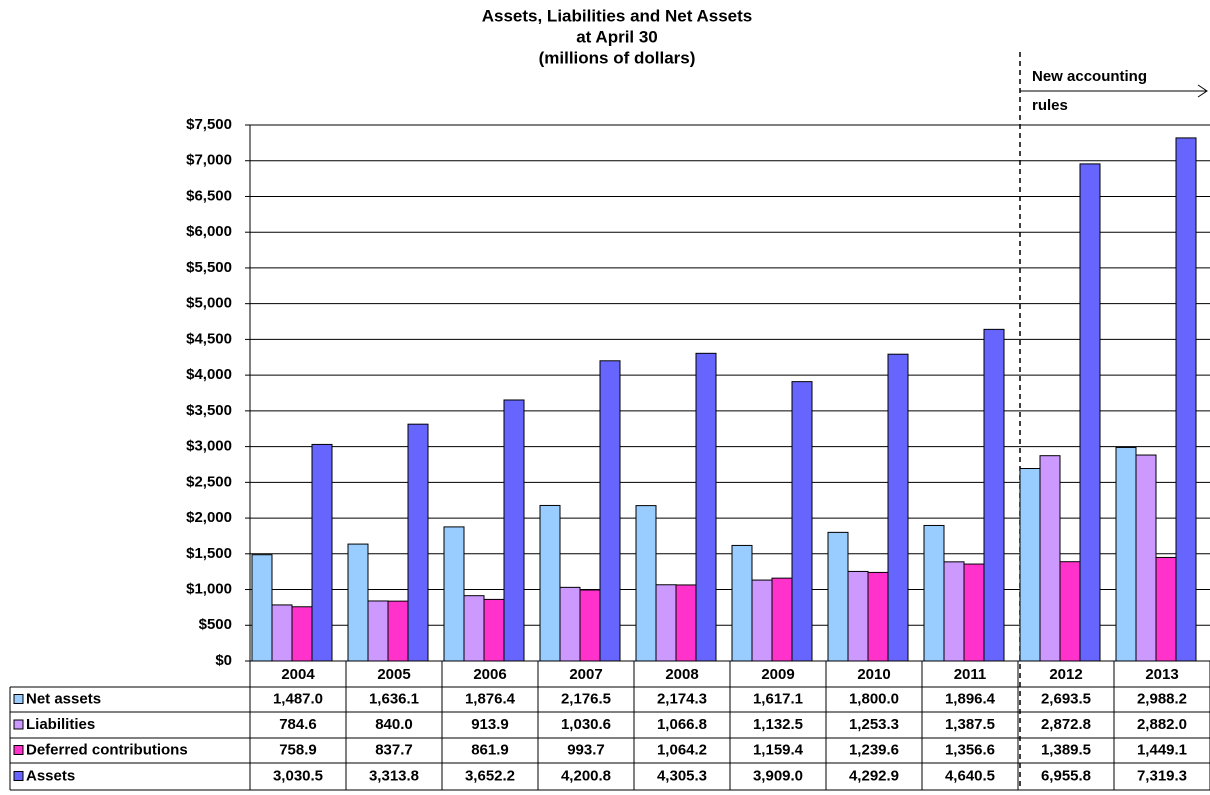  I want to click on y-tick-label: $2,500, so click(209, 481).